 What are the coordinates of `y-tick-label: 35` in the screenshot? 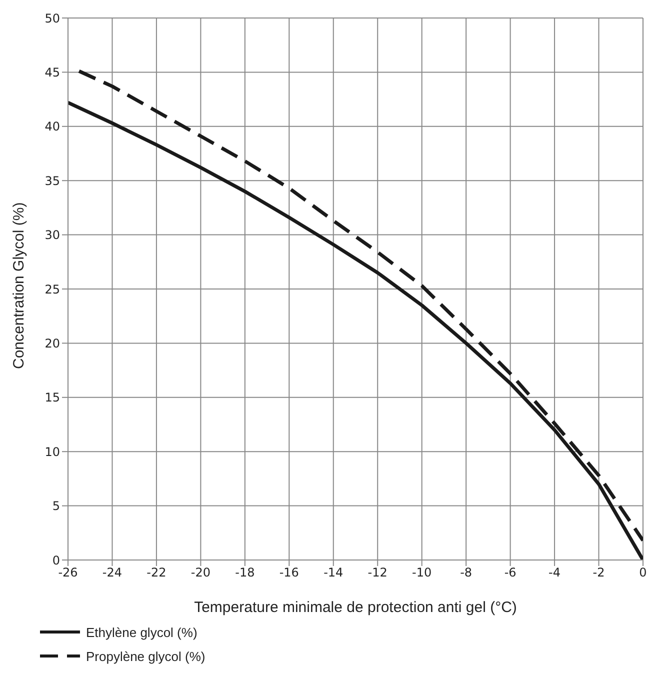 It's located at (52, 181).